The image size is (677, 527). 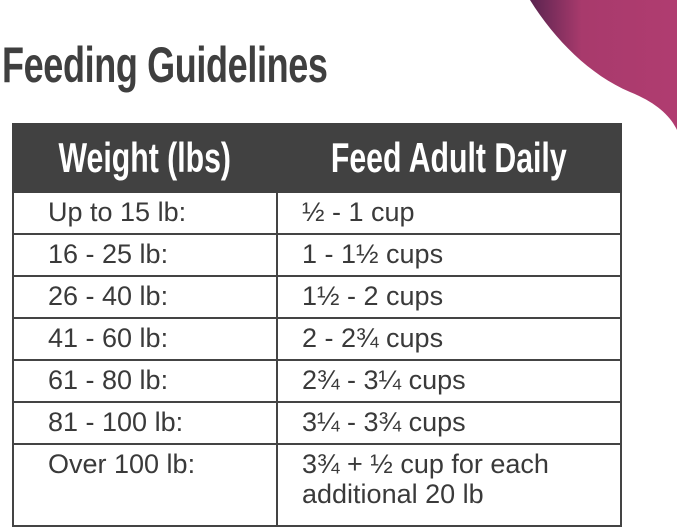 What do you see at coordinates (145, 423) in the screenshot?
I see `weight-cell: 81 - 100 lb:` at bounding box center [145, 423].